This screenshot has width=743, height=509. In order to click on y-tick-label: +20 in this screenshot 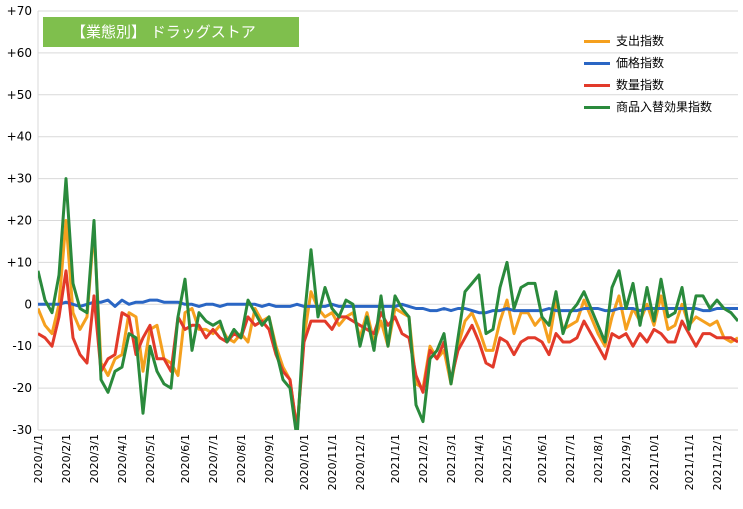, I will do `click(19, 221)`.